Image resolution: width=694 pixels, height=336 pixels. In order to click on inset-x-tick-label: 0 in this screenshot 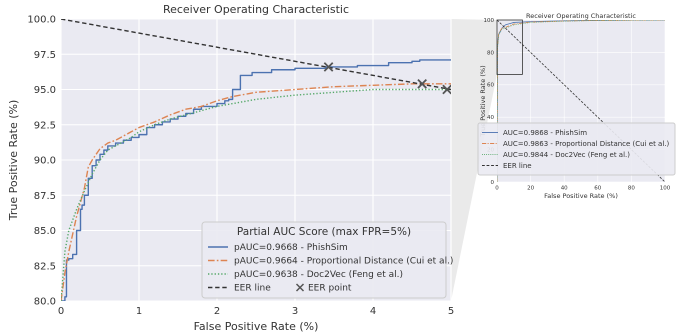, I will do `click(497, 188)`.